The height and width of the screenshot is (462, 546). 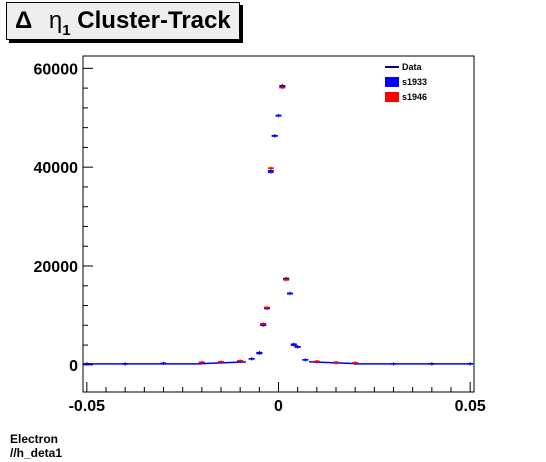 What do you see at coordinates (87, 406) in the screenshot?
I see `x-tick-label: -0.05` at bounding box center [87, 406].